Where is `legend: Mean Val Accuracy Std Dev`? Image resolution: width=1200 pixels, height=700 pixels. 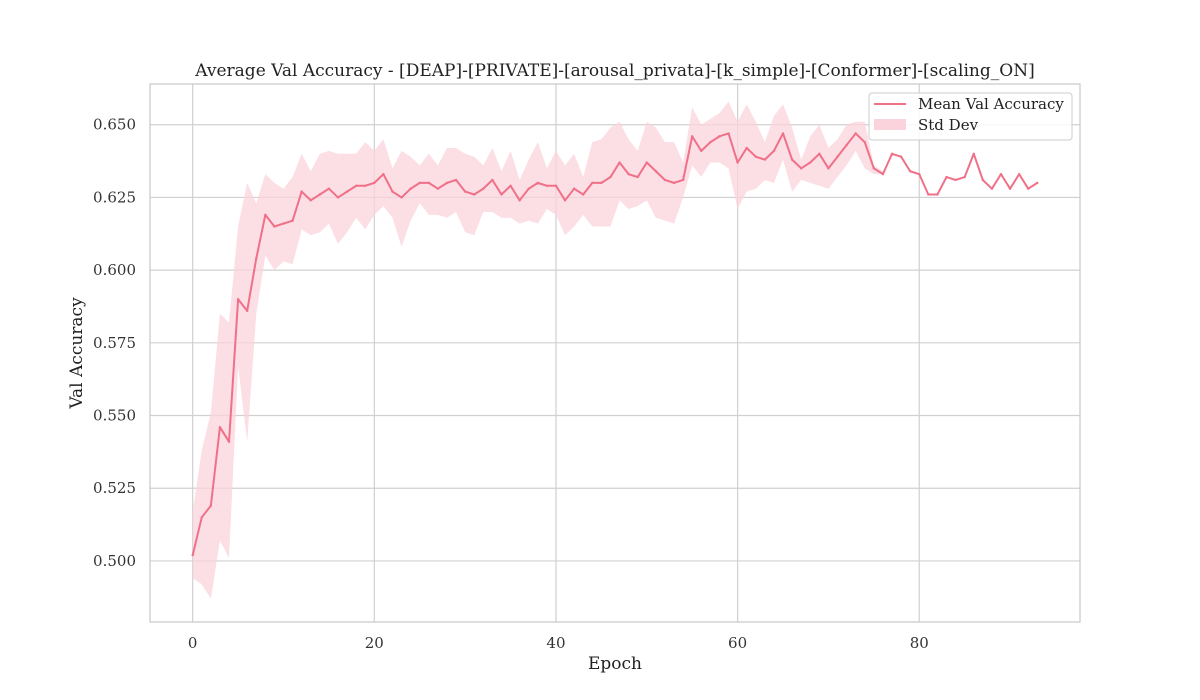
legend: Mean Val Accuracy Std Dev is located at coordinates (970, 116).